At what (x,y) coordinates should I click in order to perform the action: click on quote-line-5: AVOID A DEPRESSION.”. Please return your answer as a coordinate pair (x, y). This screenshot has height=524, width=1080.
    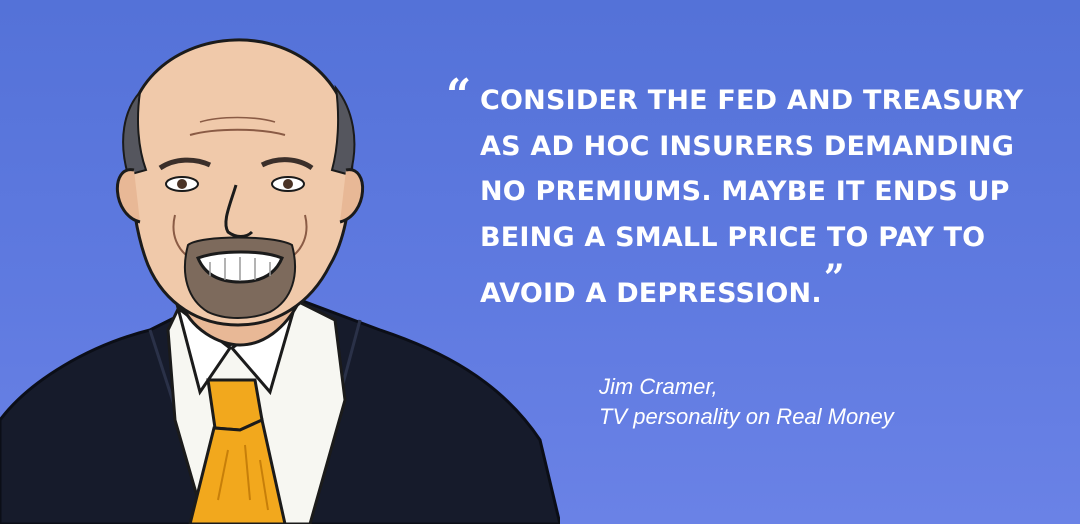
    Looking at the image, I should click on (763, 288).